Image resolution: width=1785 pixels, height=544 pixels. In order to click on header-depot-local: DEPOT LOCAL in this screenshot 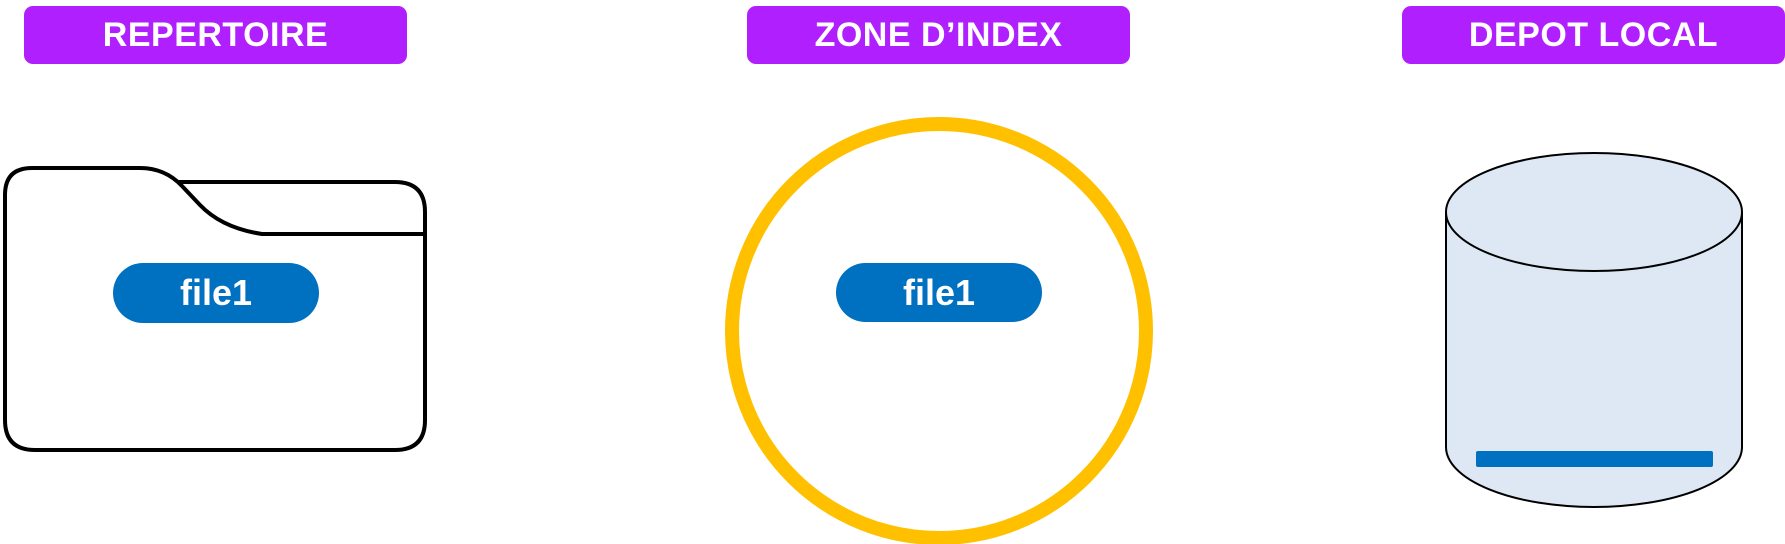, I will do `click(1593, 35)`.